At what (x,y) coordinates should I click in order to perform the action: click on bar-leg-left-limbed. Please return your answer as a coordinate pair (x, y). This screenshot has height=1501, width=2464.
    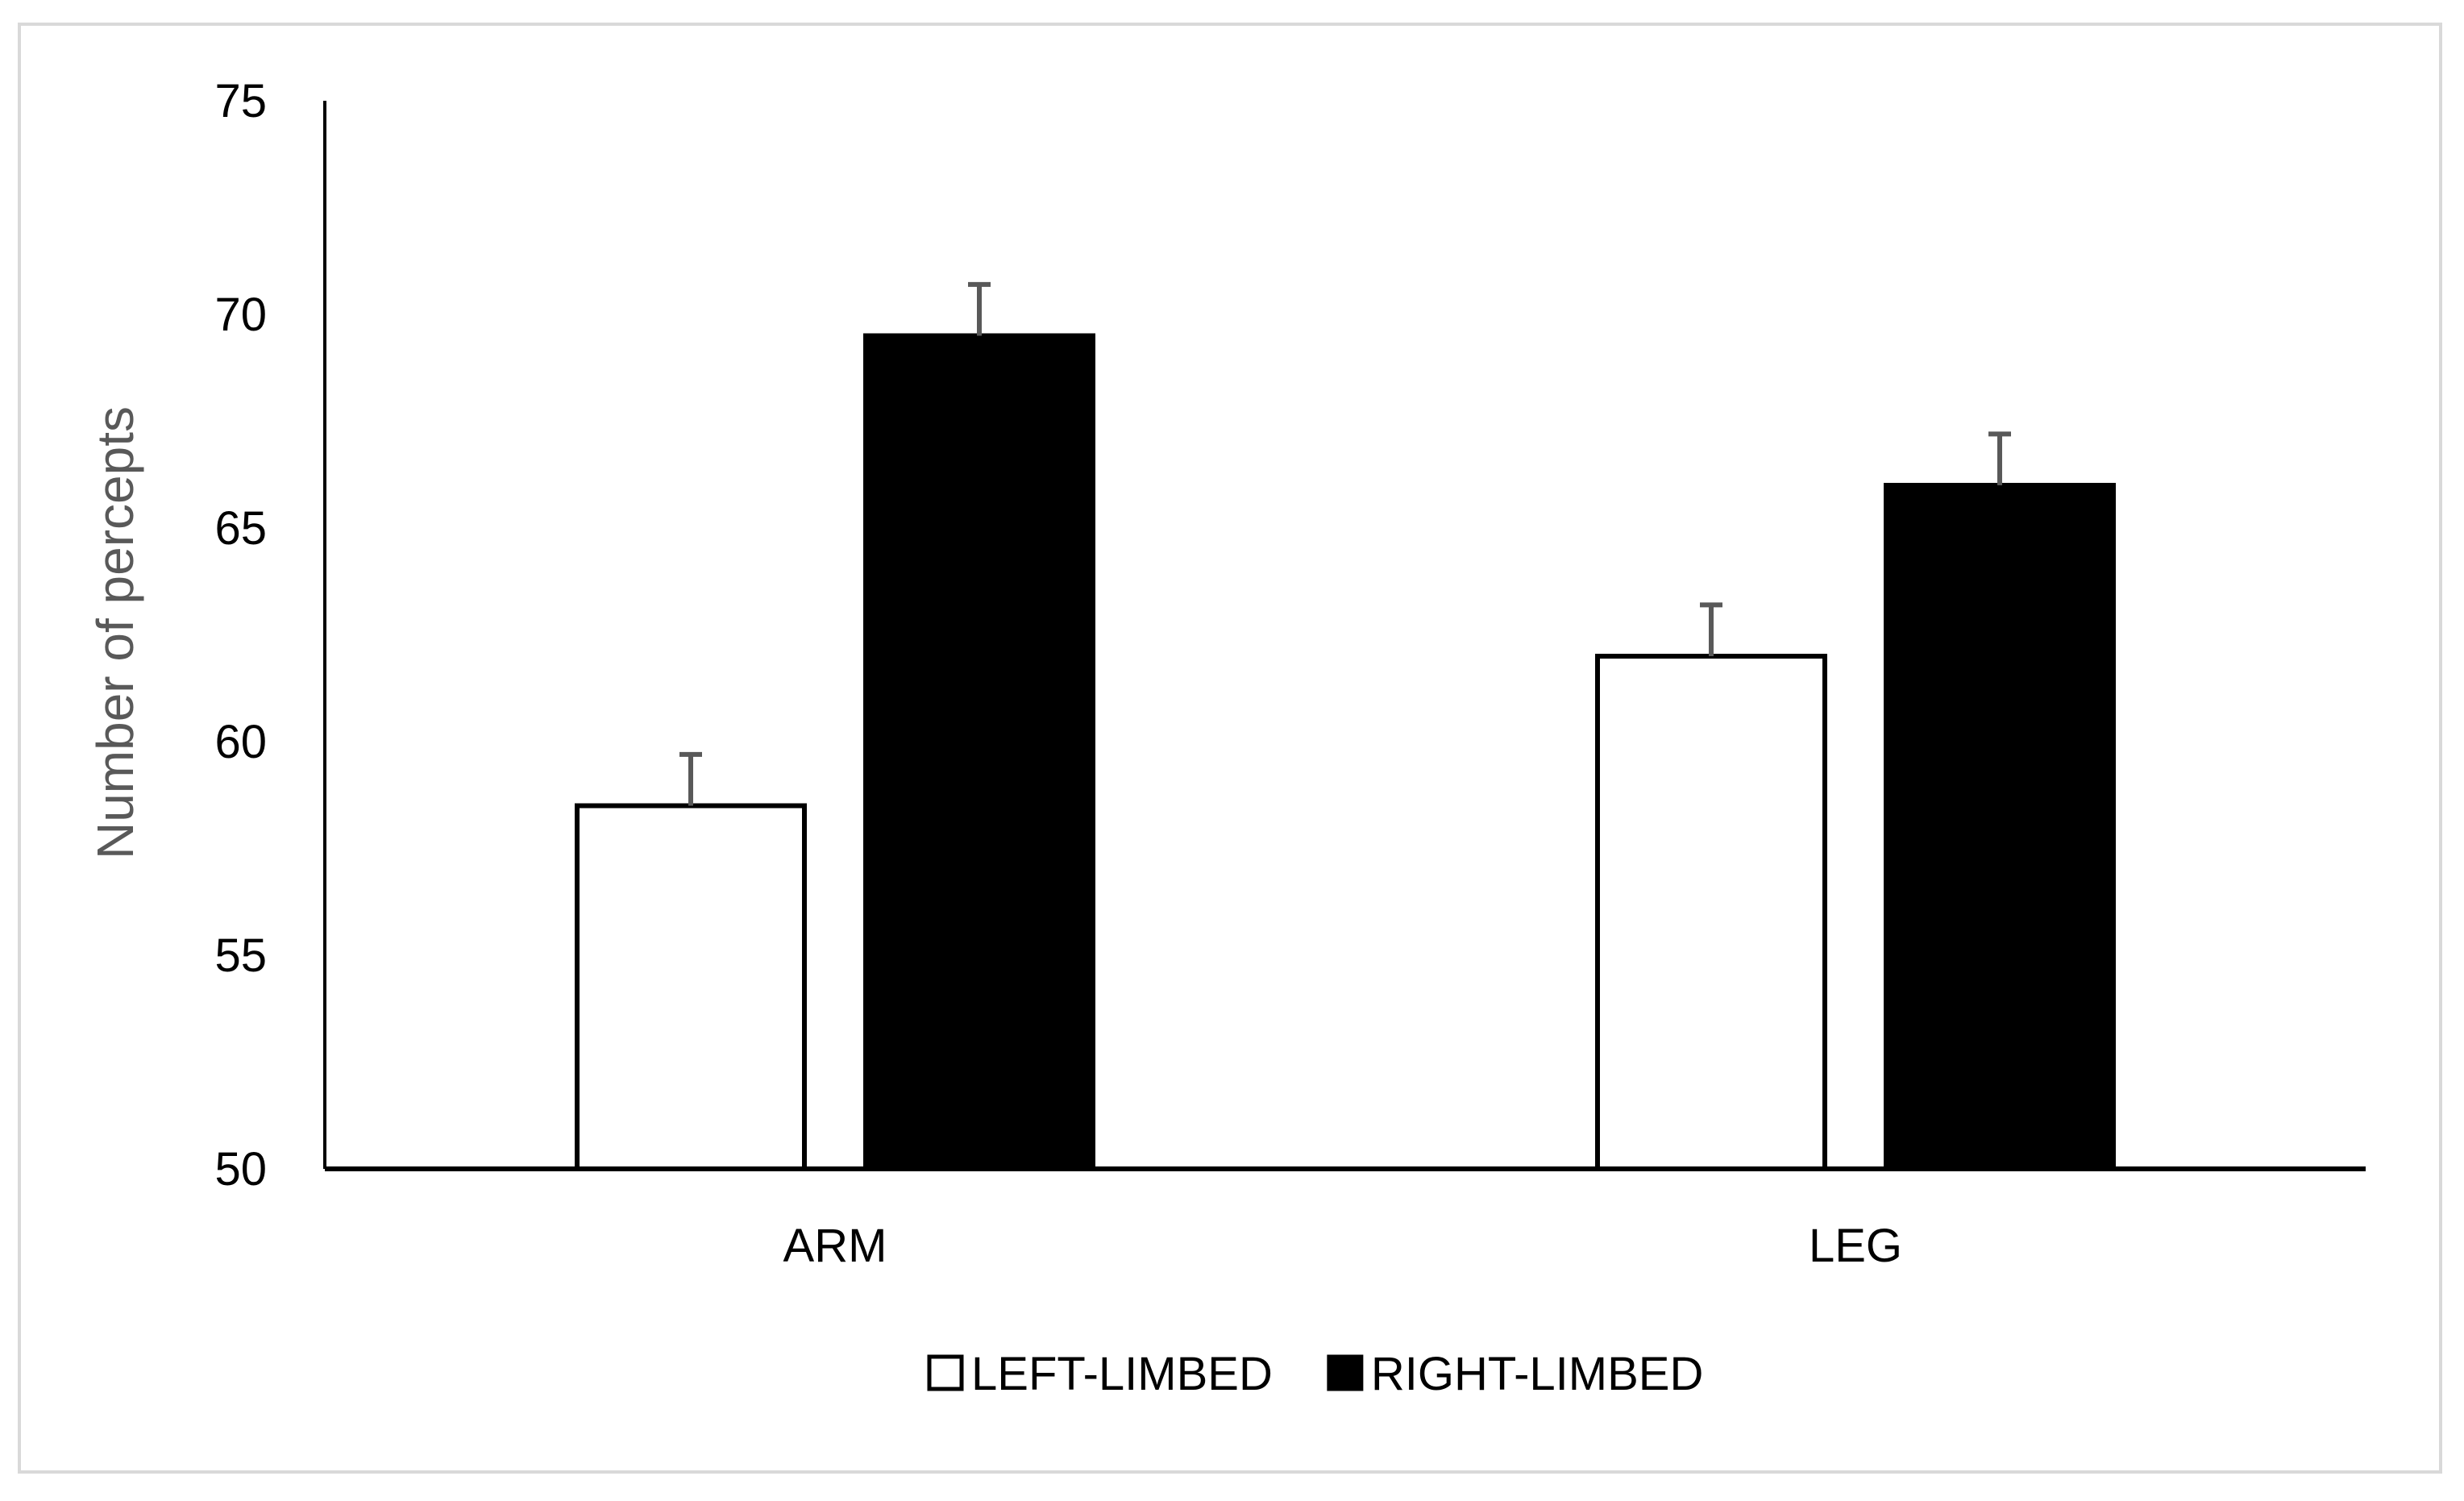
    Looking at the image, I should click on (1711, 912).